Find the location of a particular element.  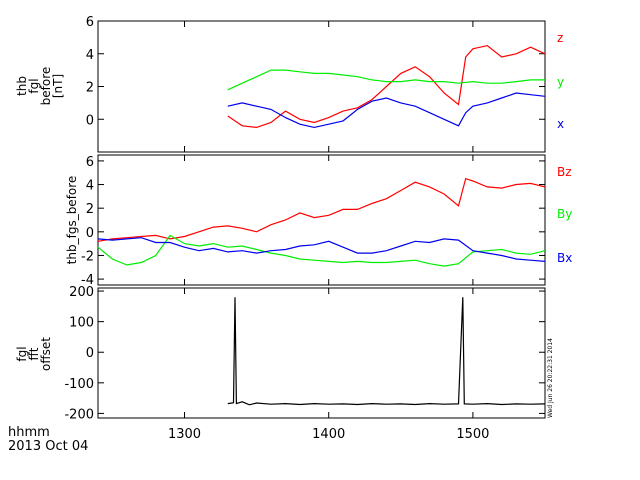

legend-z: z is located at coordinates (560, 38).